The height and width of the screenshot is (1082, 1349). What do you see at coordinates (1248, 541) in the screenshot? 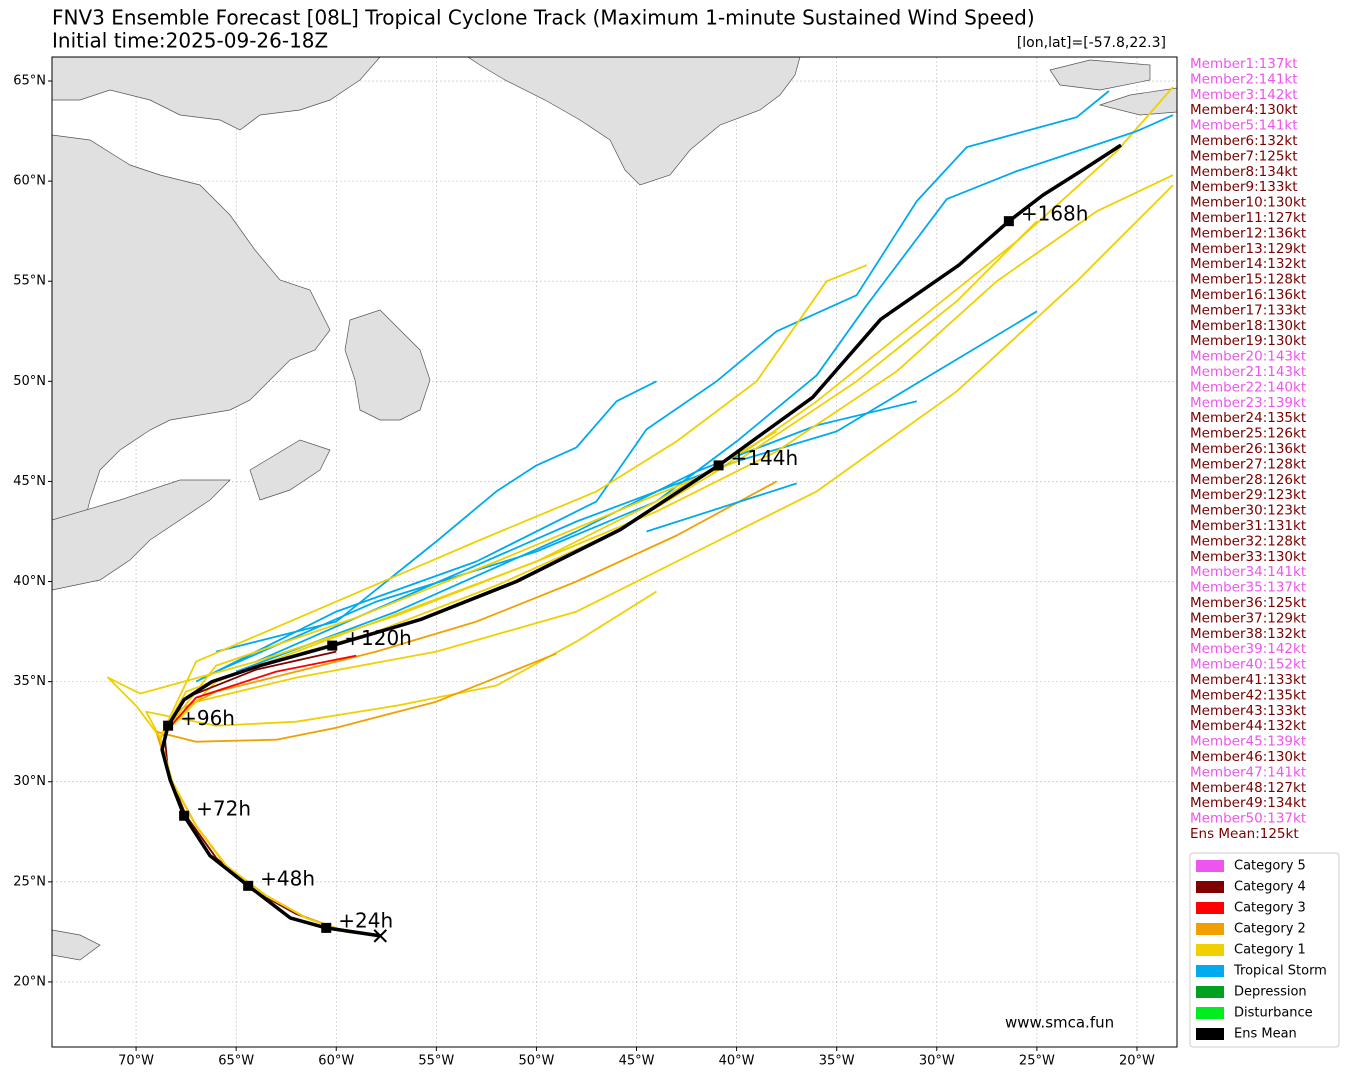
I see `member-label: Member32:128kt` at bounding box center [1248, 541].